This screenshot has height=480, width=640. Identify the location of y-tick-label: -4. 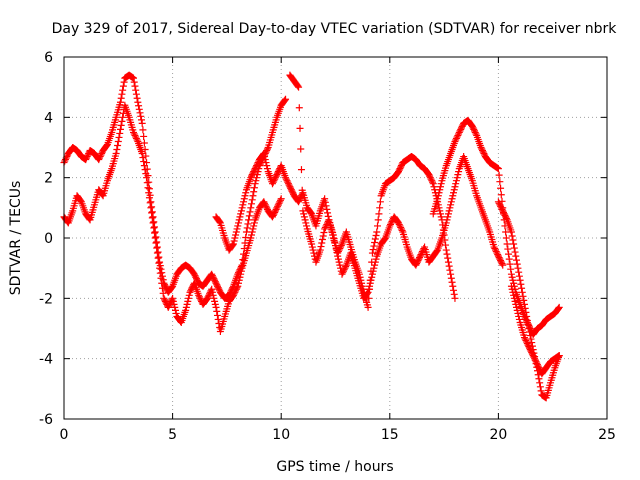
(46, 360).